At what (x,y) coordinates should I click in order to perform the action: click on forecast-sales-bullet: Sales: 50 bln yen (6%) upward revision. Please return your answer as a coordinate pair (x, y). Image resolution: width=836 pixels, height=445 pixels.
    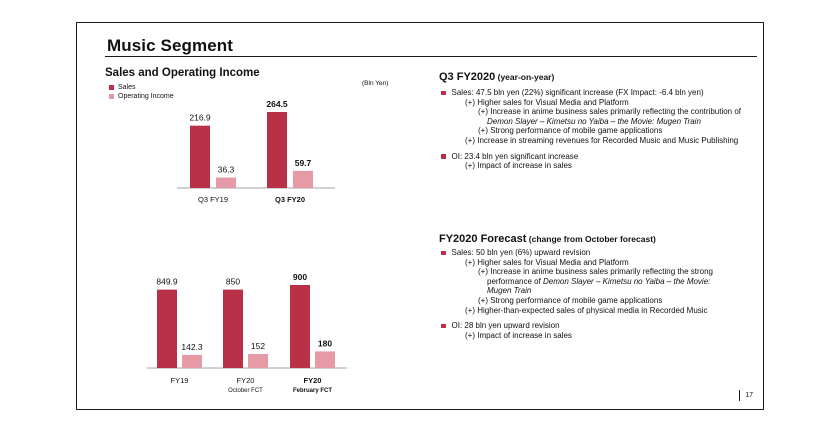
    Looking at the image, I should click on (599, 253).